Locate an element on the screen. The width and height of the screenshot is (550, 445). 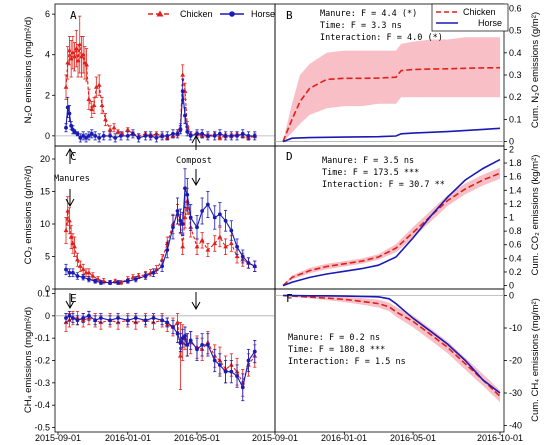
manures-annotation: Manures is located at coordinates (72, 228).